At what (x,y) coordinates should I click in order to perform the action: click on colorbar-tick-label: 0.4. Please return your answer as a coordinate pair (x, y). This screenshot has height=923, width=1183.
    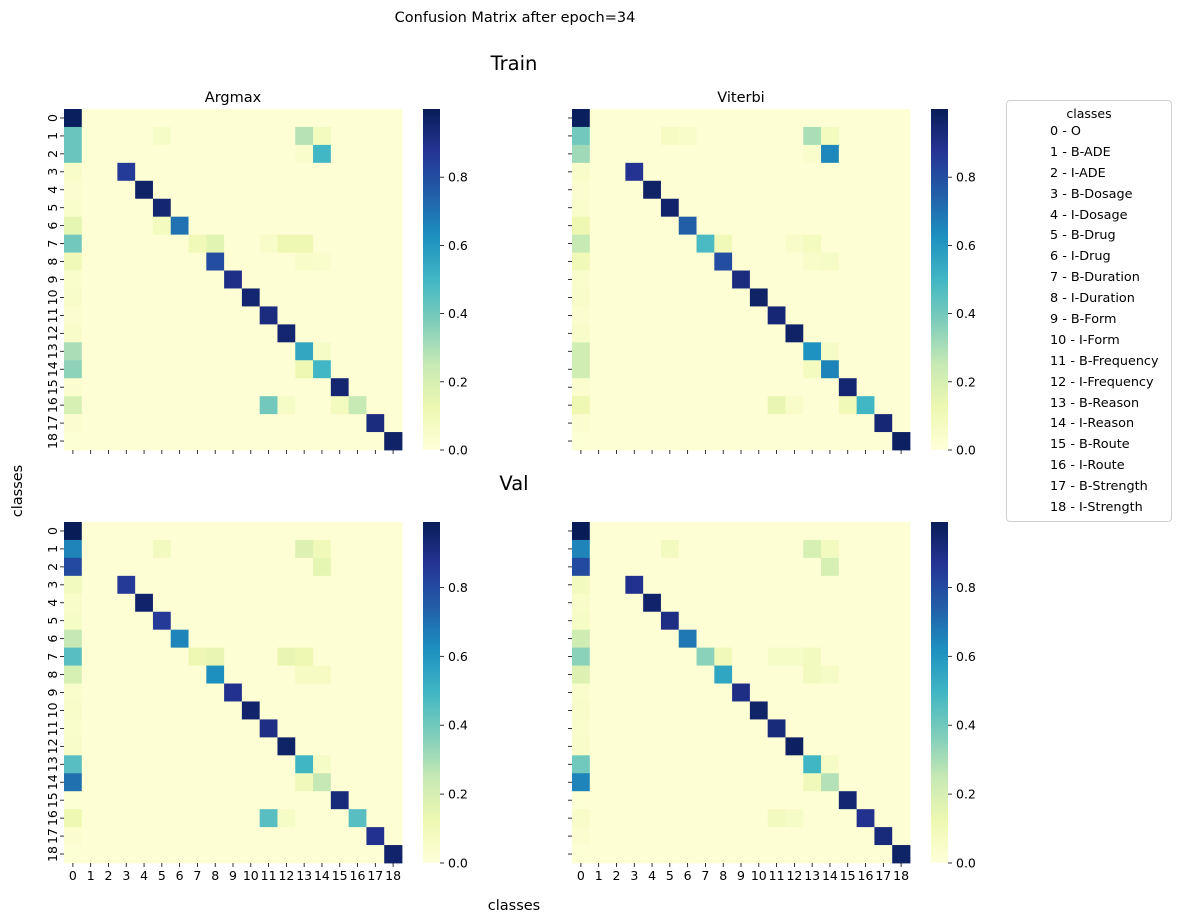
    Looking at the image, I should click on (966, 725).